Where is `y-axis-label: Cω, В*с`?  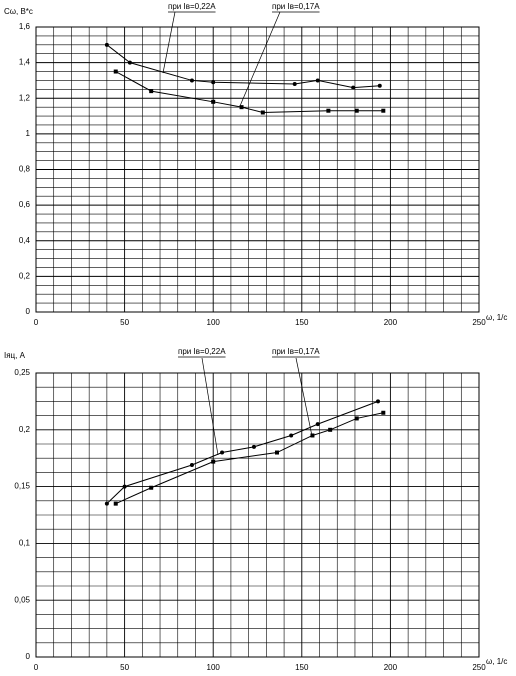
y-axis-label: Cω, В*с is located at coordinates (18, 11).